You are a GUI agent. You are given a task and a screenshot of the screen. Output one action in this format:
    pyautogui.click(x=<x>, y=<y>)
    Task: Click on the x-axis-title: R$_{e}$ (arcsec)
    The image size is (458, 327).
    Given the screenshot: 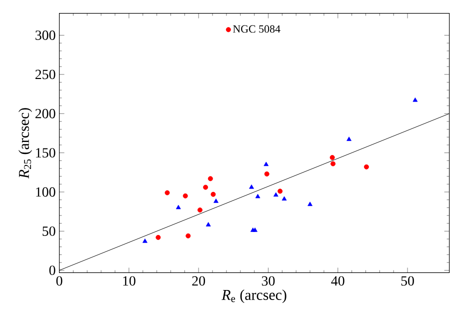 What is the action you would take?
    pyautogui.click(x=254, y=296)
    